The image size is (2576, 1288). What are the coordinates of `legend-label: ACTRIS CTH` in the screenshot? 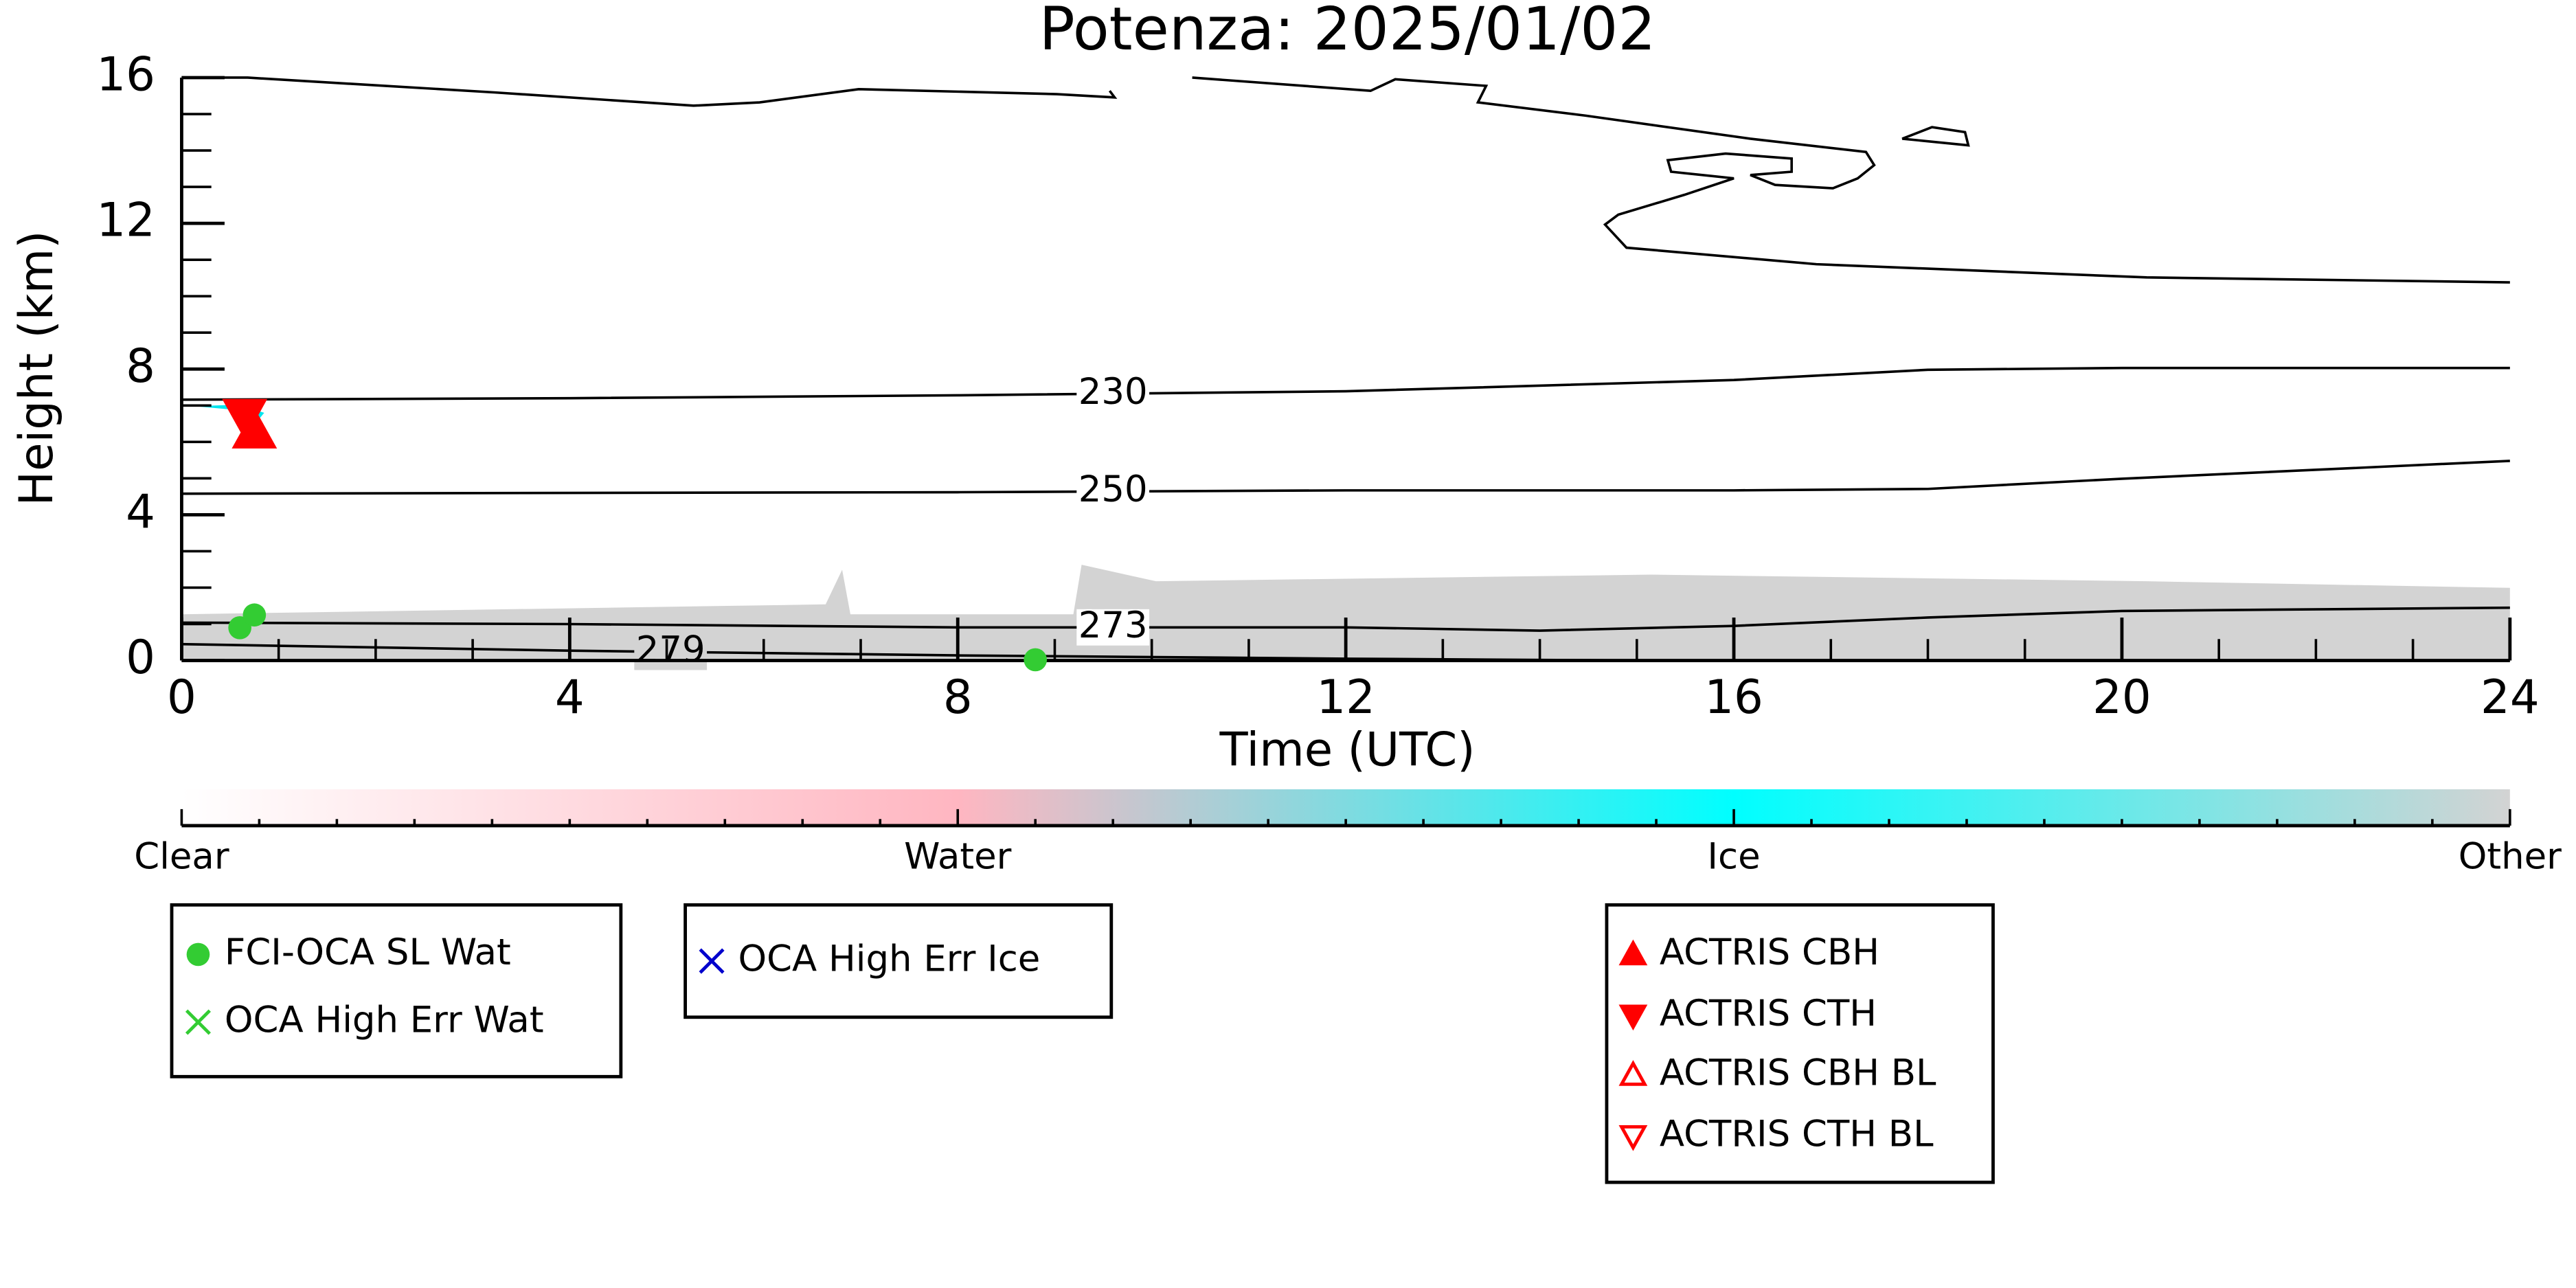 It's located at (1768, 1014).